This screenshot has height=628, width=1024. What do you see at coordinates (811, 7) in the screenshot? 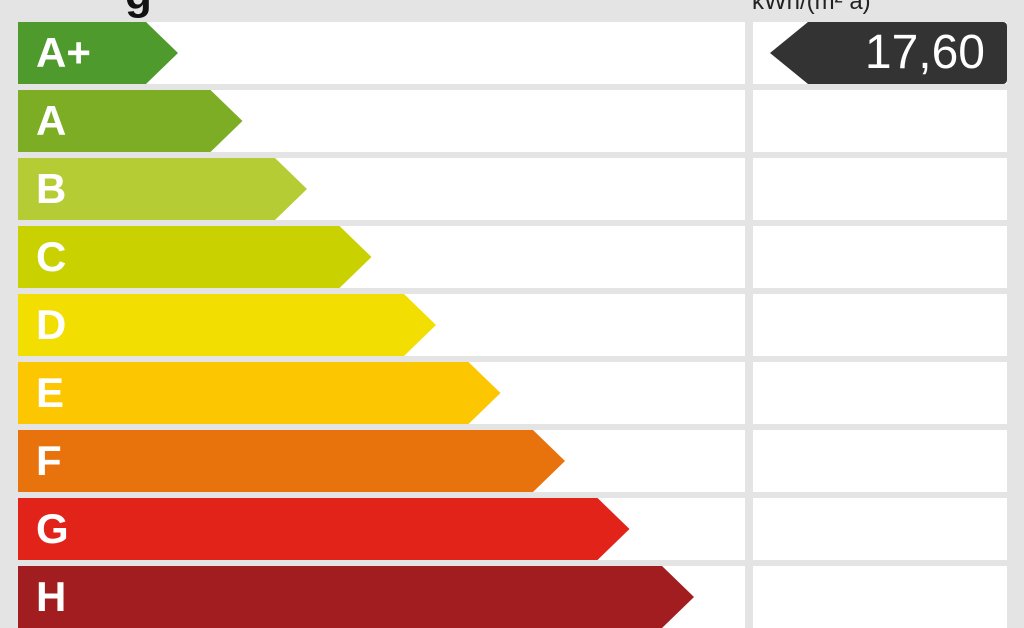
I see `unit-label: kWh/(m² a)` at bounding box center [811, 7].